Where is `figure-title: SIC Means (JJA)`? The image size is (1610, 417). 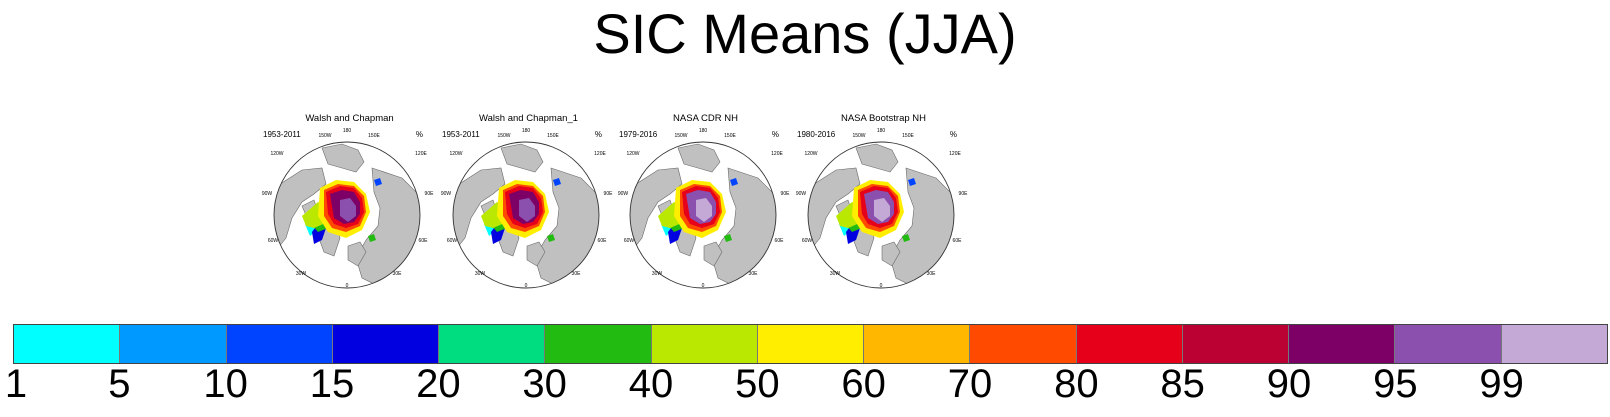 figure-title: SIC Means (JJA) is located at coordinates (805, 33).